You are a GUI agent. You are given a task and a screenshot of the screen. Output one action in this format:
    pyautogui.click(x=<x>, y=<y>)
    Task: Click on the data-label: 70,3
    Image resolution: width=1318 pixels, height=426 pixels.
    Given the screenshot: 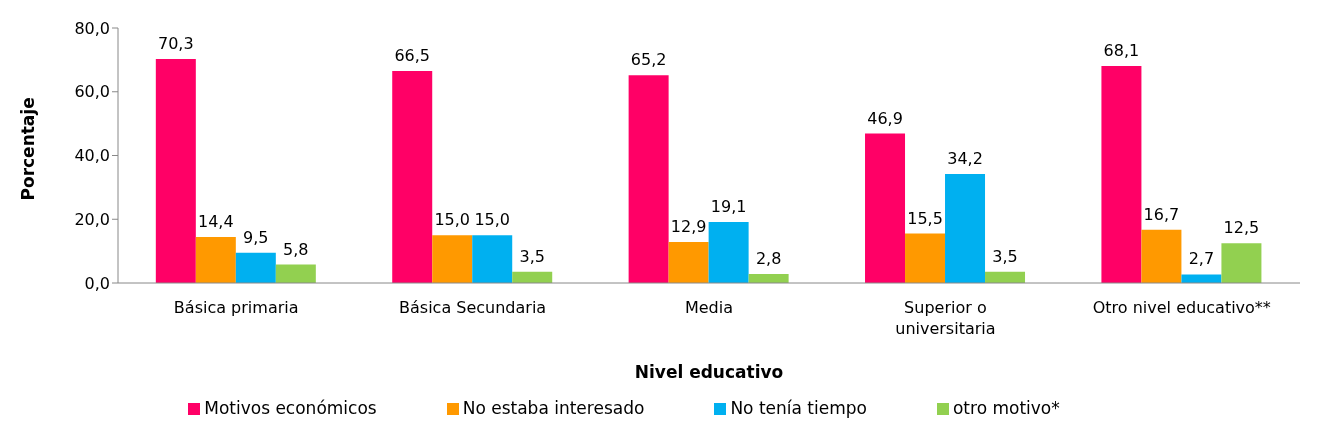 What is the action you would take?
    pyautogui.click(x=176, y=43)
    